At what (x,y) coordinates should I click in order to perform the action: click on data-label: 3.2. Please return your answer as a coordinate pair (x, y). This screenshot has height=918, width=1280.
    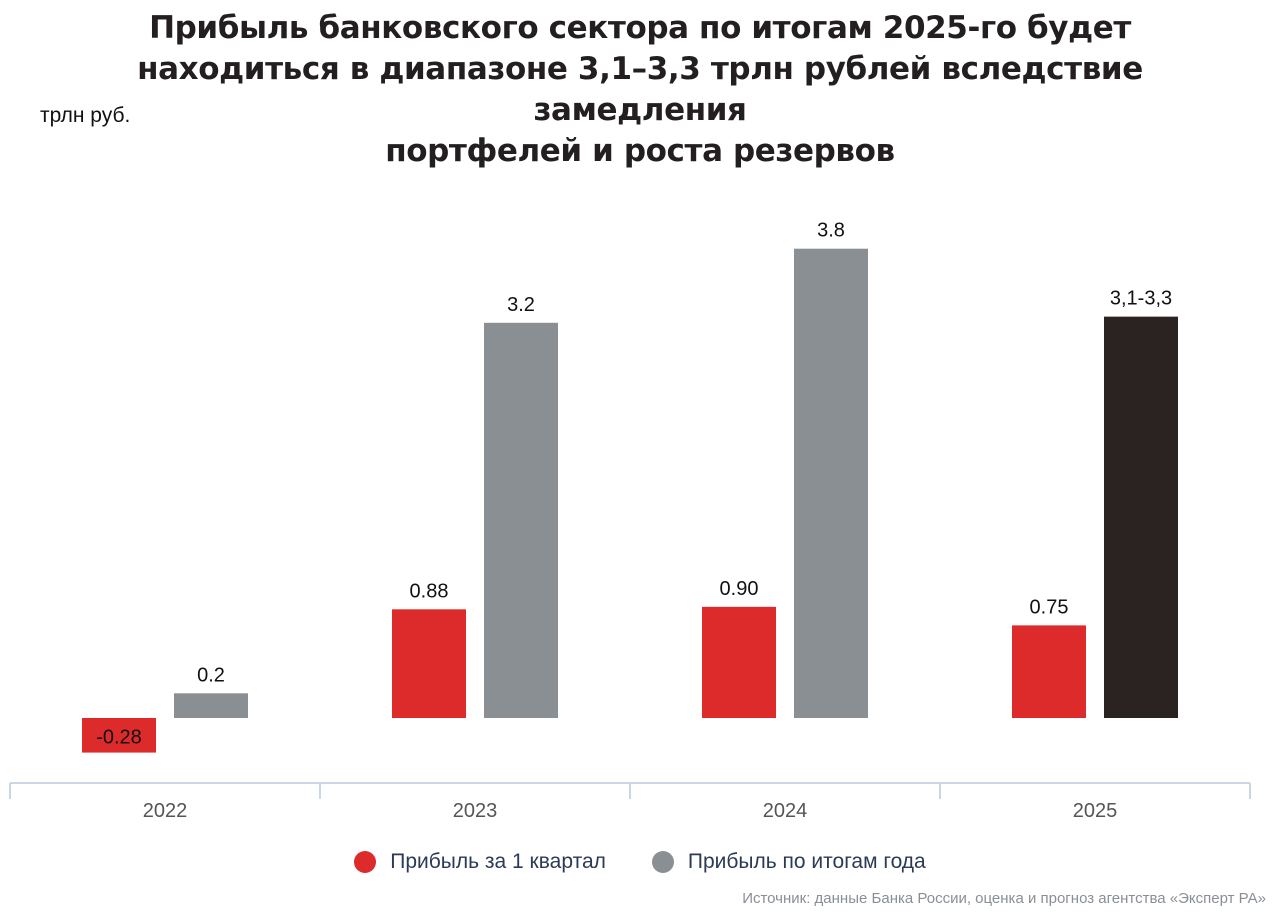
    Looking at the image, I should click on (521, 305).